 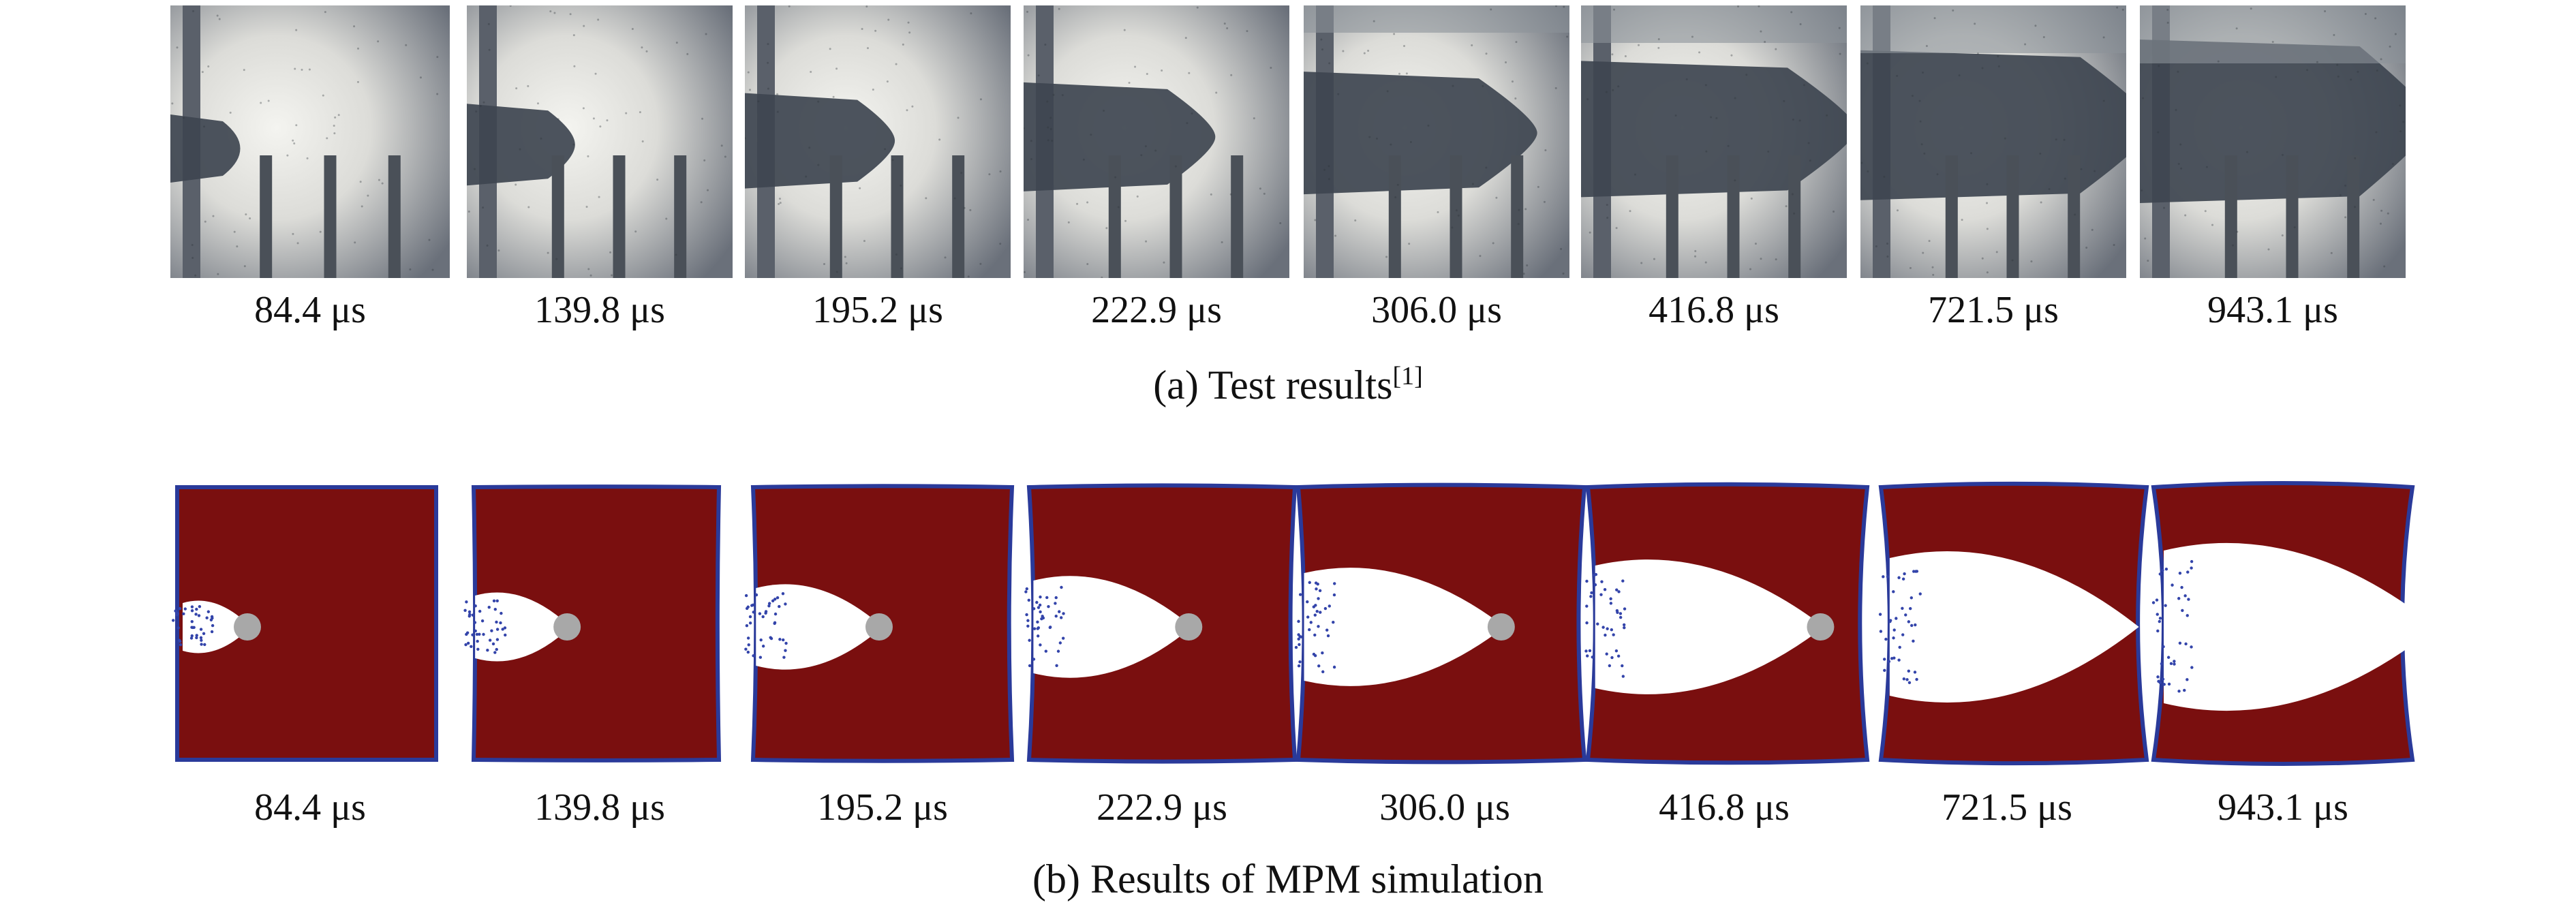 I want to click on mpm-simulation-caption: (b) Results of MPM simulation, so click(x=1288, y=879).